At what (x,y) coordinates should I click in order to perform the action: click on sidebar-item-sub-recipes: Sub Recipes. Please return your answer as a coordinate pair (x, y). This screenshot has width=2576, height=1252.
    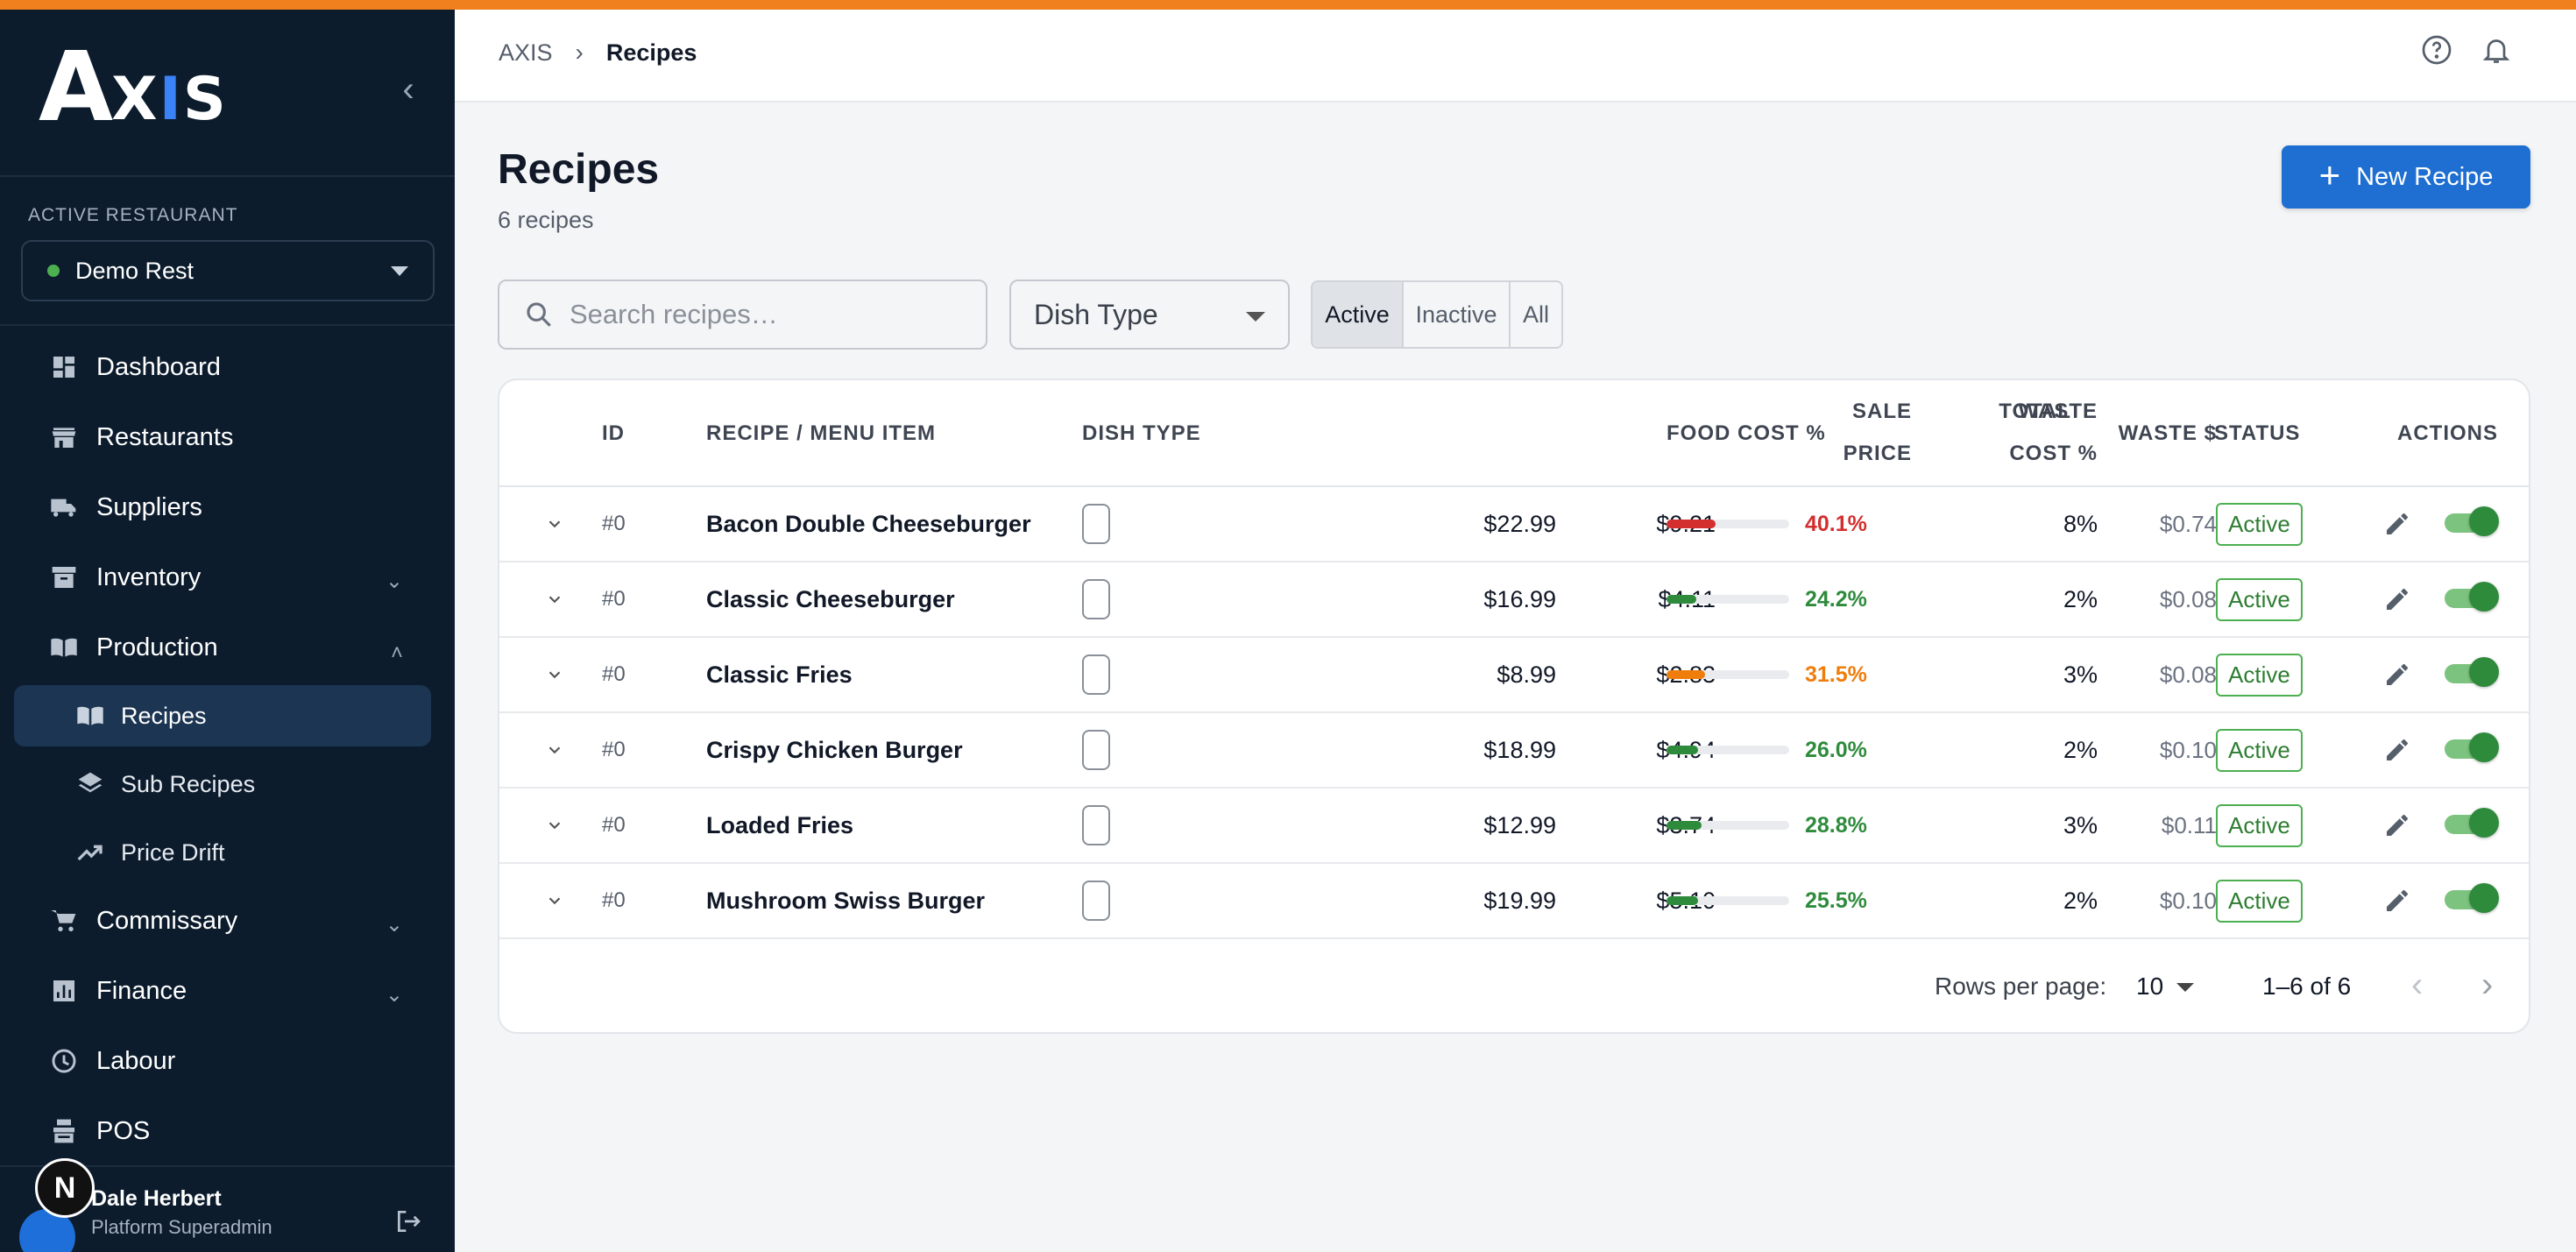
    Looking at the image, I should click on (222, 784).